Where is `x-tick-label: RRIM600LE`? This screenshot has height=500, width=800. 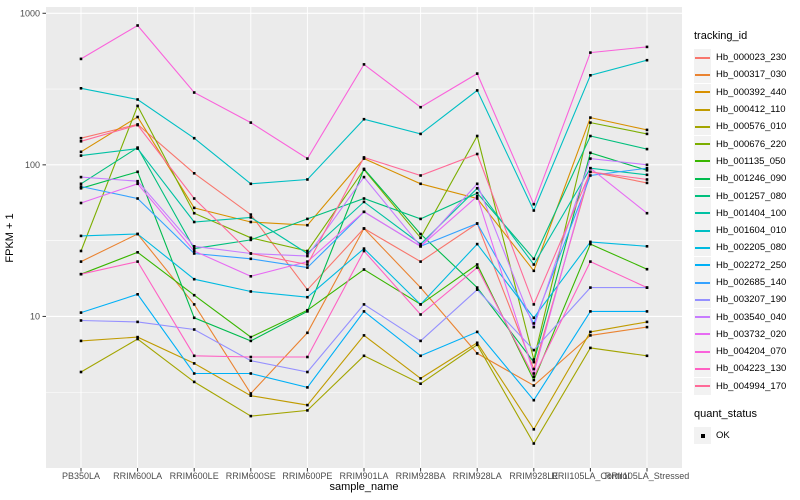 x-tick-label: RRIM600LE is located at coordinates (194, 476).